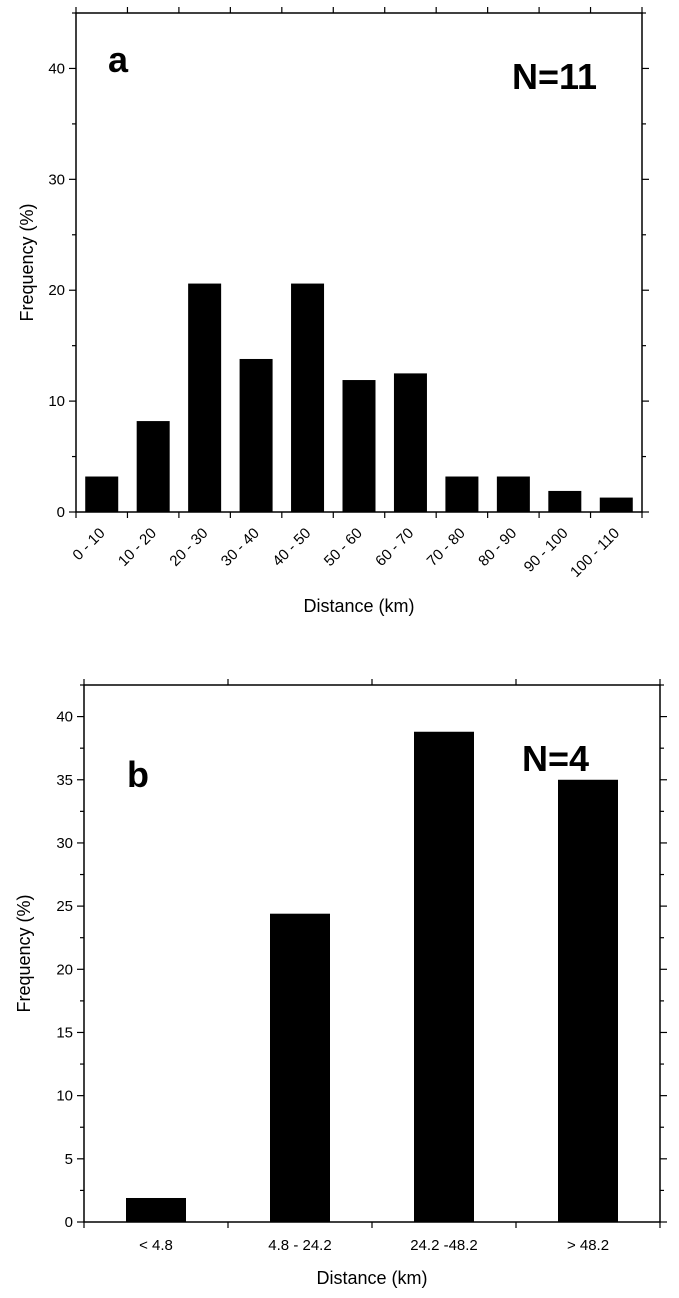 This screenshot has width=679, height=1298. What do you see at coordinates (64, 1032) in the screenshot?
I see `y-tick-label: 15` at bounding box center [64, 1032].